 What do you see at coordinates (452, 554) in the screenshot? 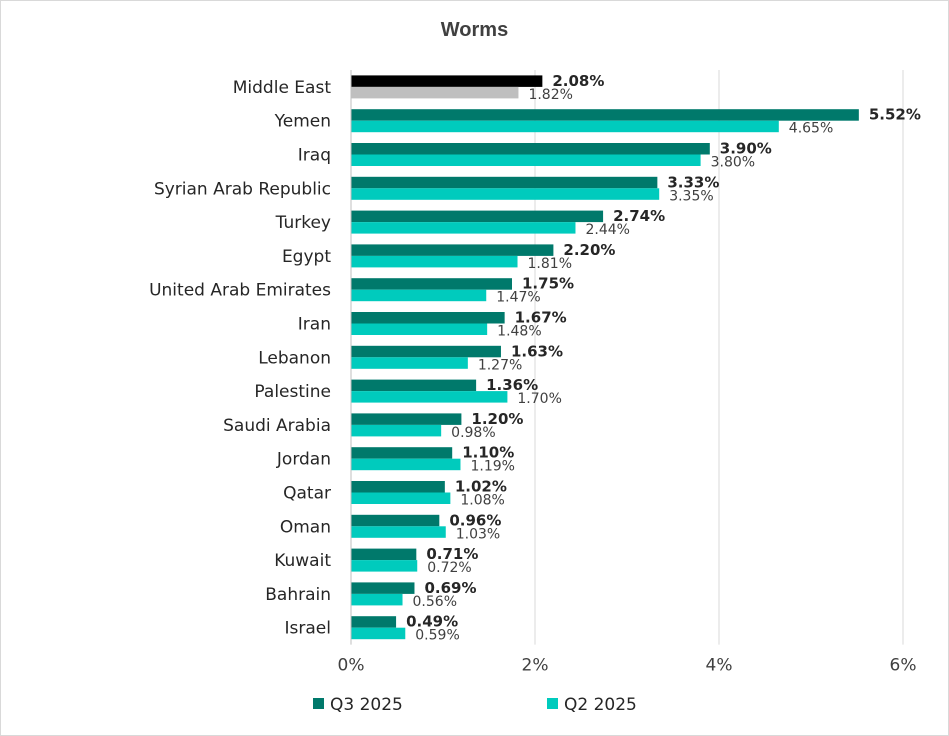
I see `data-label-q3-kuwait: 0.71%` at bounding box center [452, 554].